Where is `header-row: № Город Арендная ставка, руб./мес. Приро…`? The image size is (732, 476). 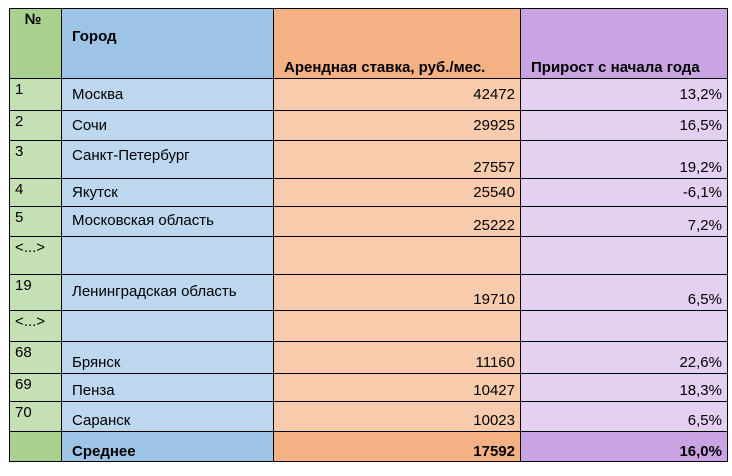
header-row: № Город Арендная ставка, руб./мес. Приро… is located at coordinates (368, 43).